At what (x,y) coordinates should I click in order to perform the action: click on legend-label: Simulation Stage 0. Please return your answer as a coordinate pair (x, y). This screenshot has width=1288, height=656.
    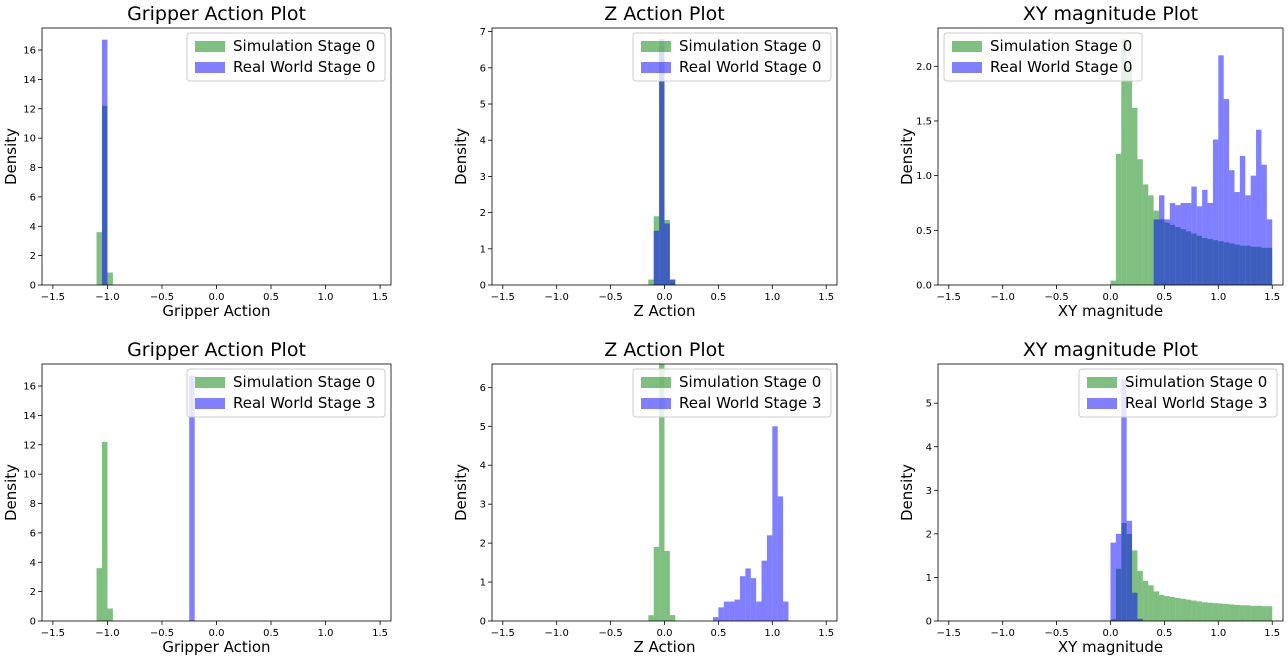
    Looking at the image, I should click on (304, 46).